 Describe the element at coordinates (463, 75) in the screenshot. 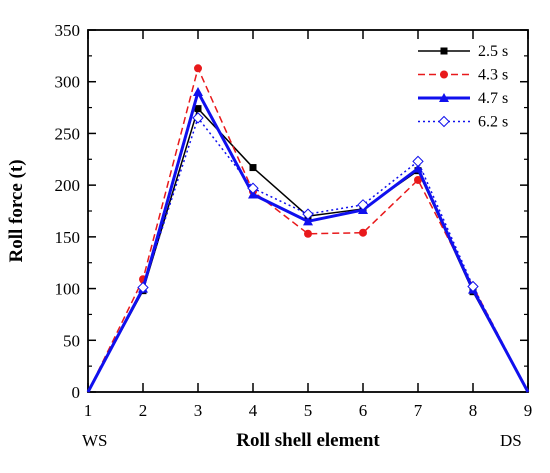

I see `legend-item: 4.3 s` at that location.